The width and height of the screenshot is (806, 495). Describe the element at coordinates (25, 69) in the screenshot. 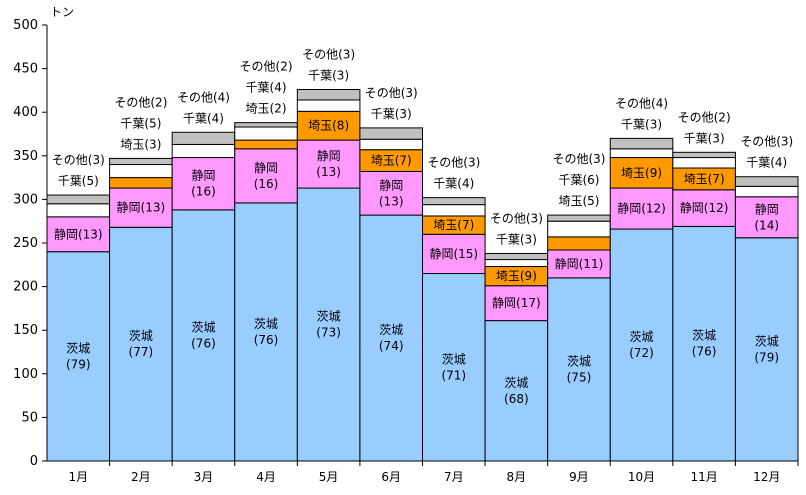

I see `y-tick-label: 450` at that location.